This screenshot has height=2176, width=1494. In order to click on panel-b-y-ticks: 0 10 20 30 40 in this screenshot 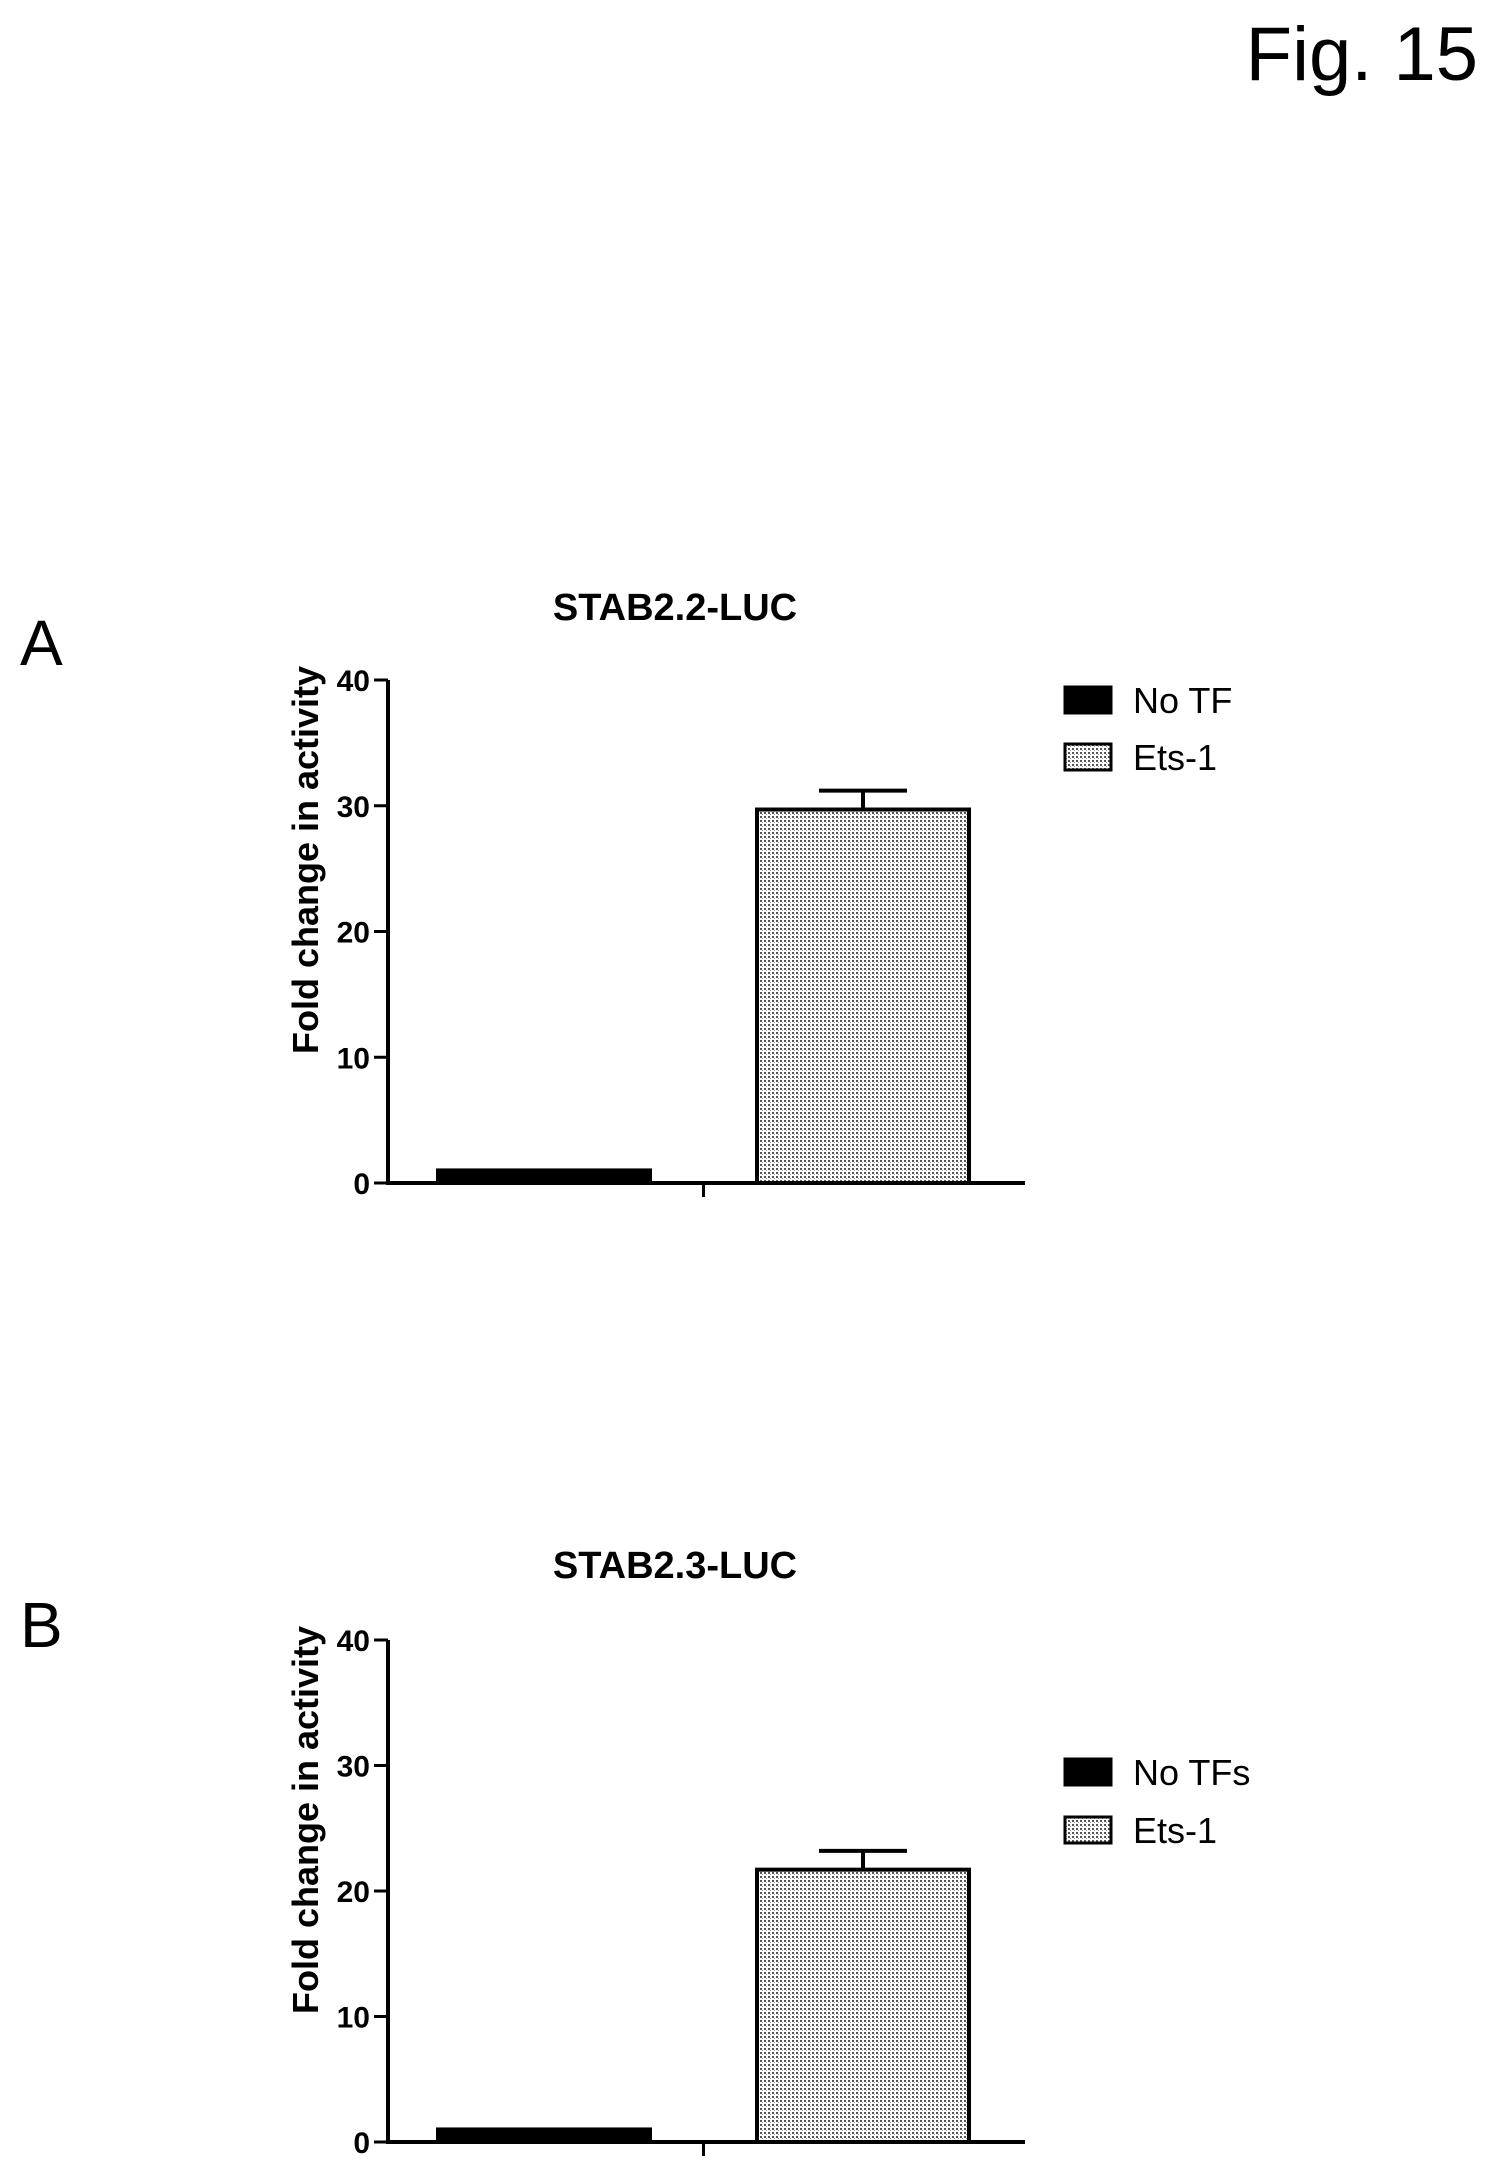, I will do `click(362, 1892)`.